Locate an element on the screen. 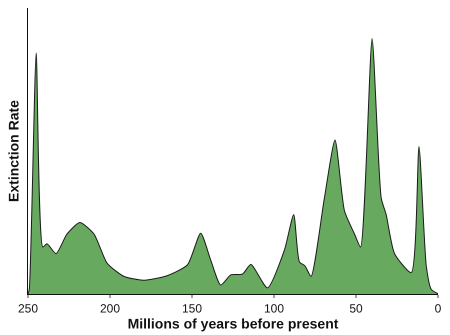  y-axis-title: Extinction Rate is located at coordinates (14, 151).